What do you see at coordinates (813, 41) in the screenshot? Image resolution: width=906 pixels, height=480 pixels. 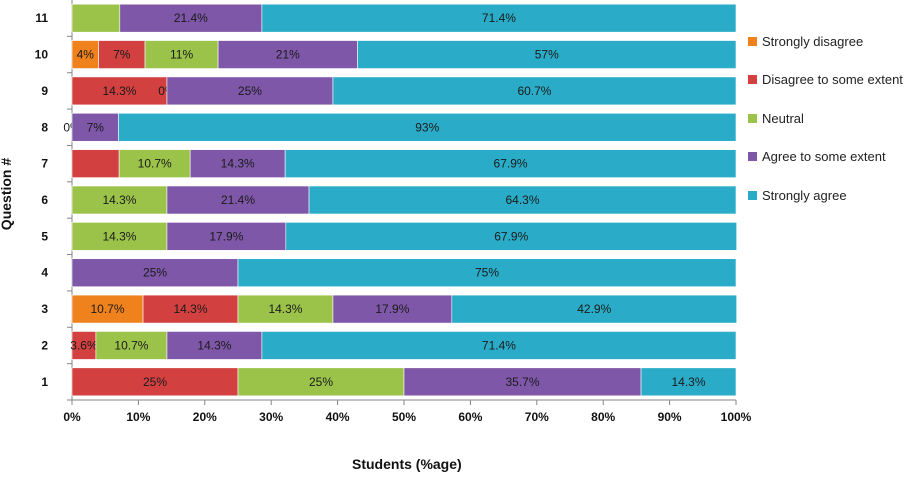 I see `legend-label-strongly-disagree: Strongly disagree` at bounding box center [813, 41].